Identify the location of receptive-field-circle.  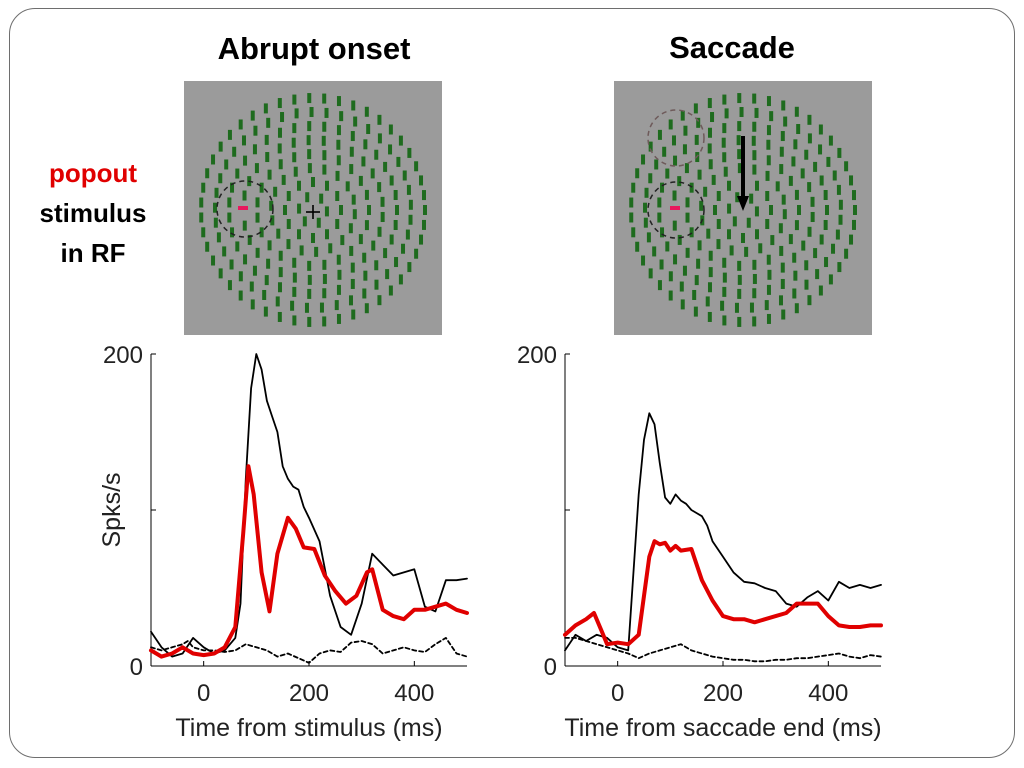
(245, 209).